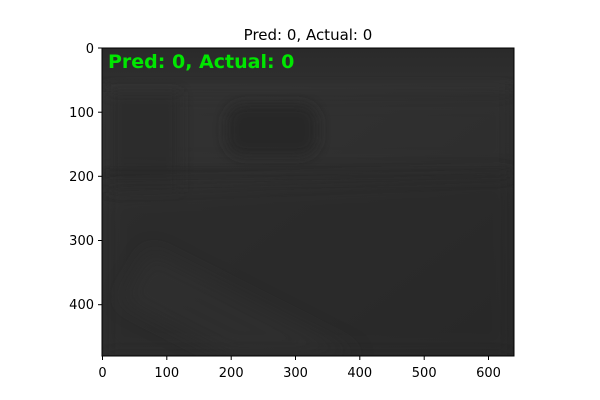 The height and width of the screenshot is (400, 600). What do you see at coordinates (81, 177) in the screenshot?
I see `y-tick-label: 200` at bounding box center [81, 177].